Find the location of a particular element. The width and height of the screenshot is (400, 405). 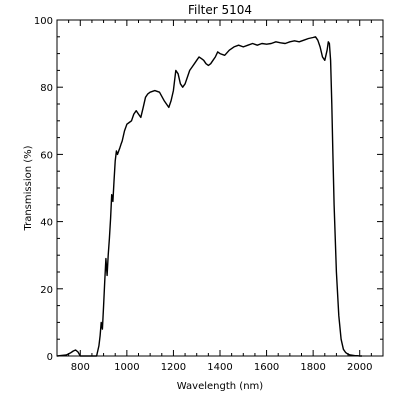

x-tick-label: 2000 is located at coordinates (359, 367).